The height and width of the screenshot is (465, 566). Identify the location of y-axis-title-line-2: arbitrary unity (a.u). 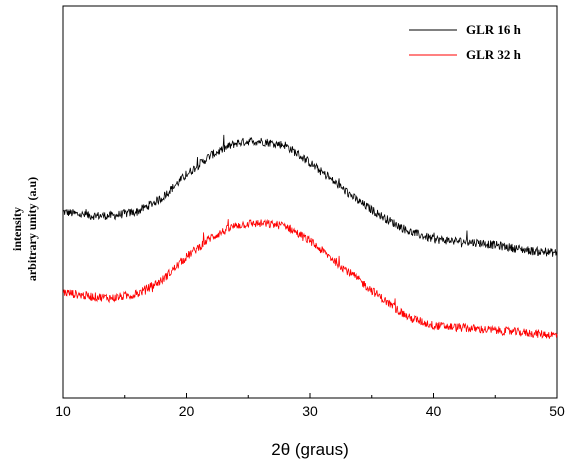
(32, 229).